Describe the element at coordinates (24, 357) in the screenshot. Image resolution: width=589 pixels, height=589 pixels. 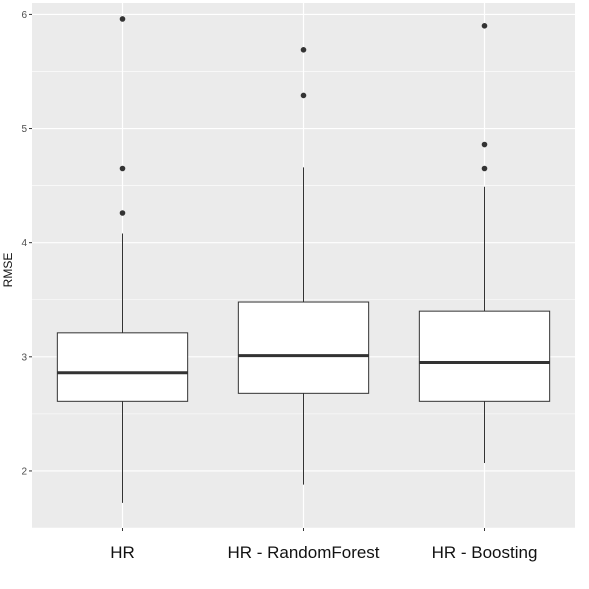
I see `y-tick-label: 3` at that location.